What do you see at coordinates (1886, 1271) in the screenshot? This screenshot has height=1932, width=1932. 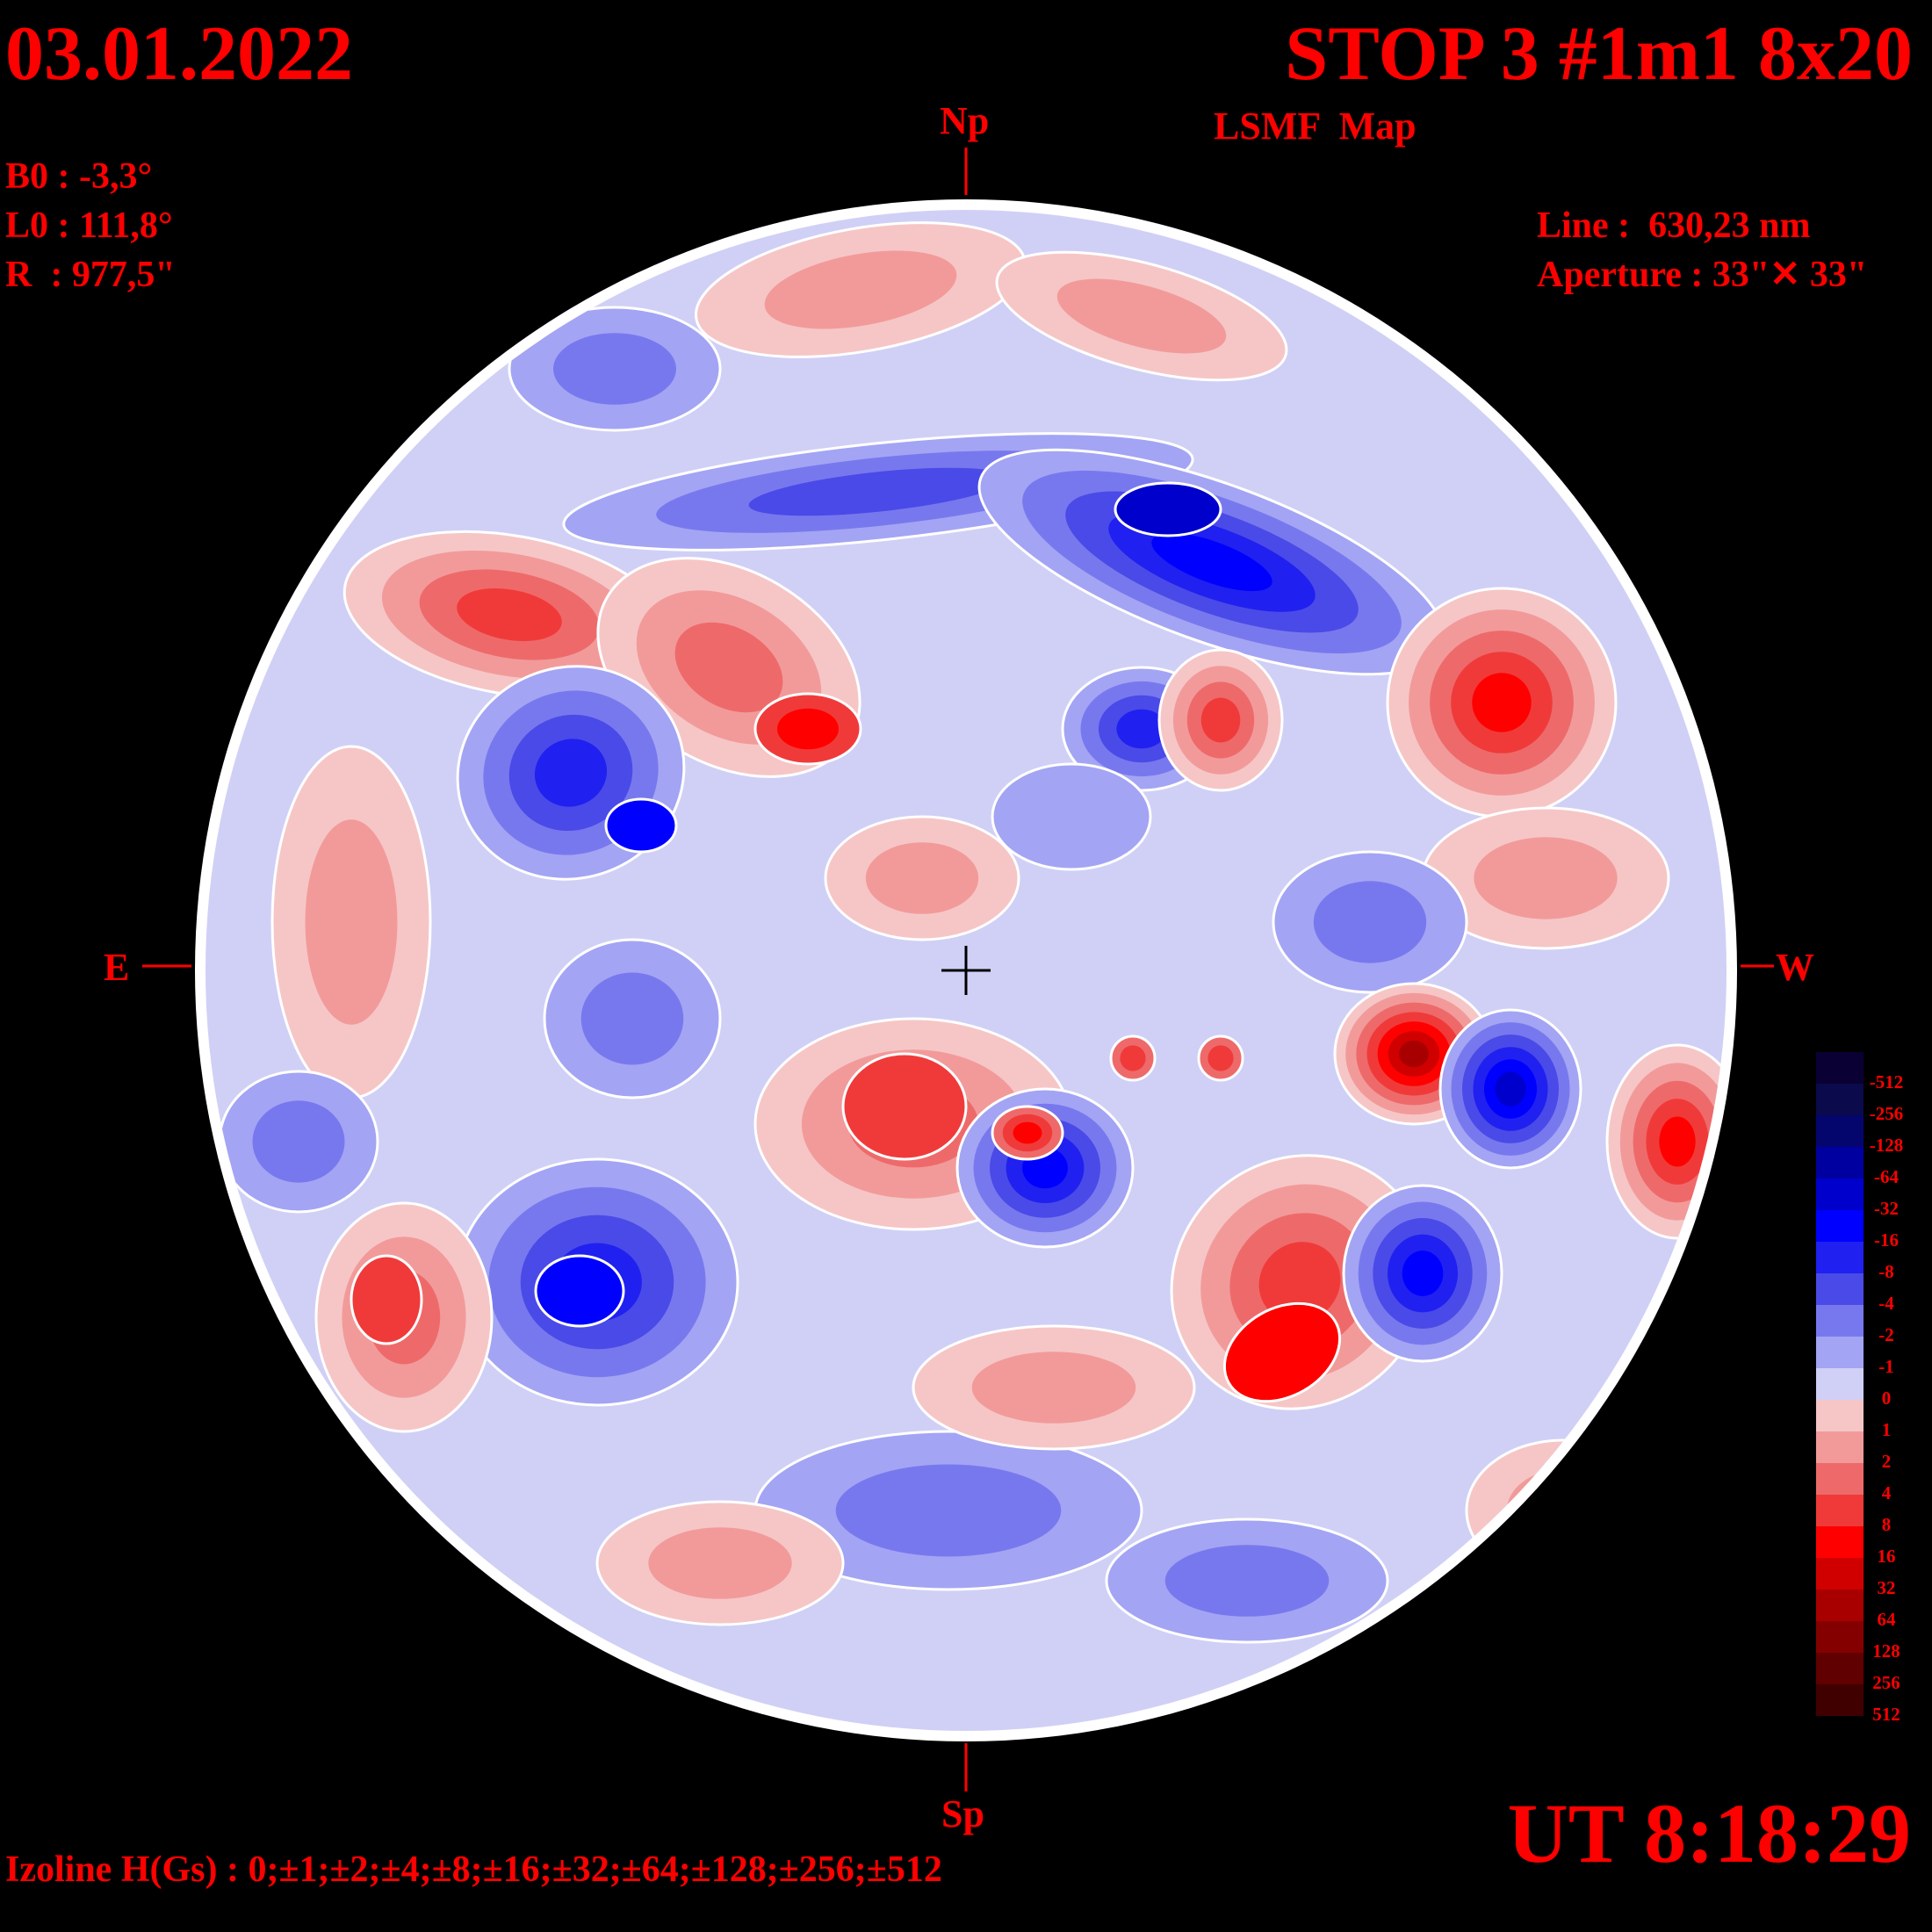 I see `legend-label: -8` at bounding box center [1886, 1271].